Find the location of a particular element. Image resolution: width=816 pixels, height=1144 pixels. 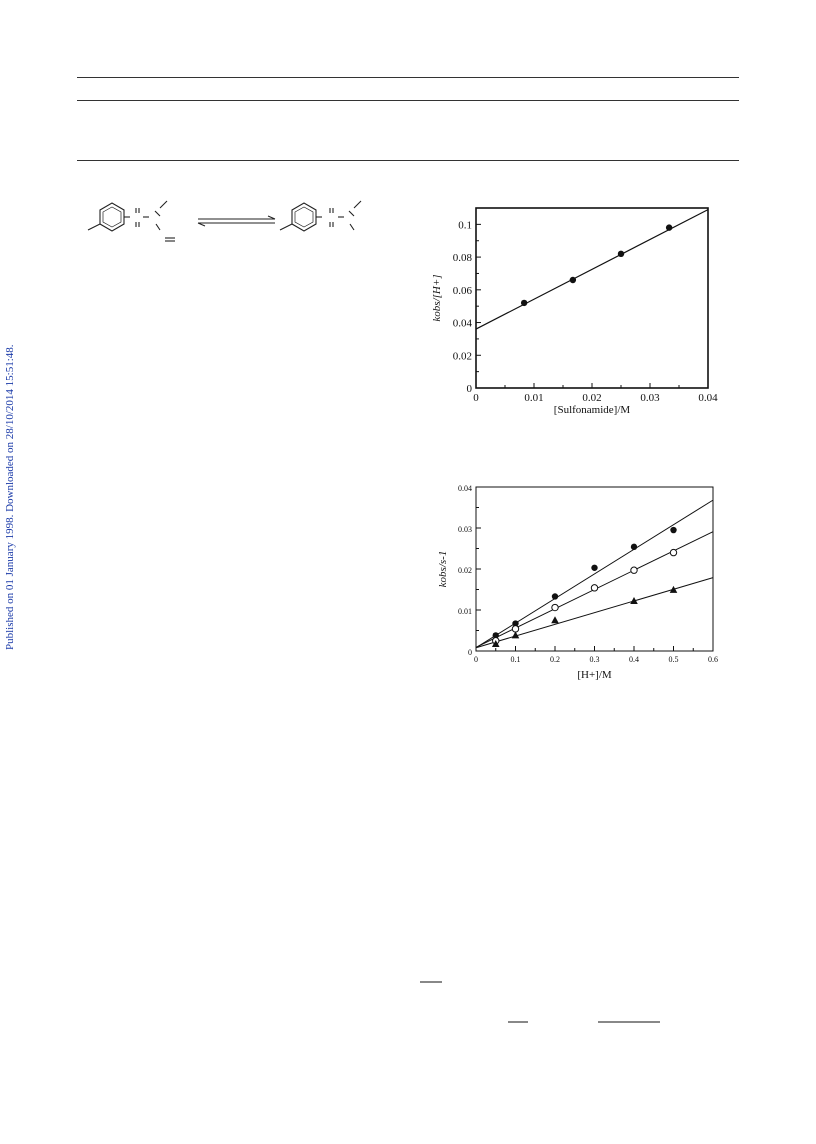

plot-frame is located at coordinates (592, 298).